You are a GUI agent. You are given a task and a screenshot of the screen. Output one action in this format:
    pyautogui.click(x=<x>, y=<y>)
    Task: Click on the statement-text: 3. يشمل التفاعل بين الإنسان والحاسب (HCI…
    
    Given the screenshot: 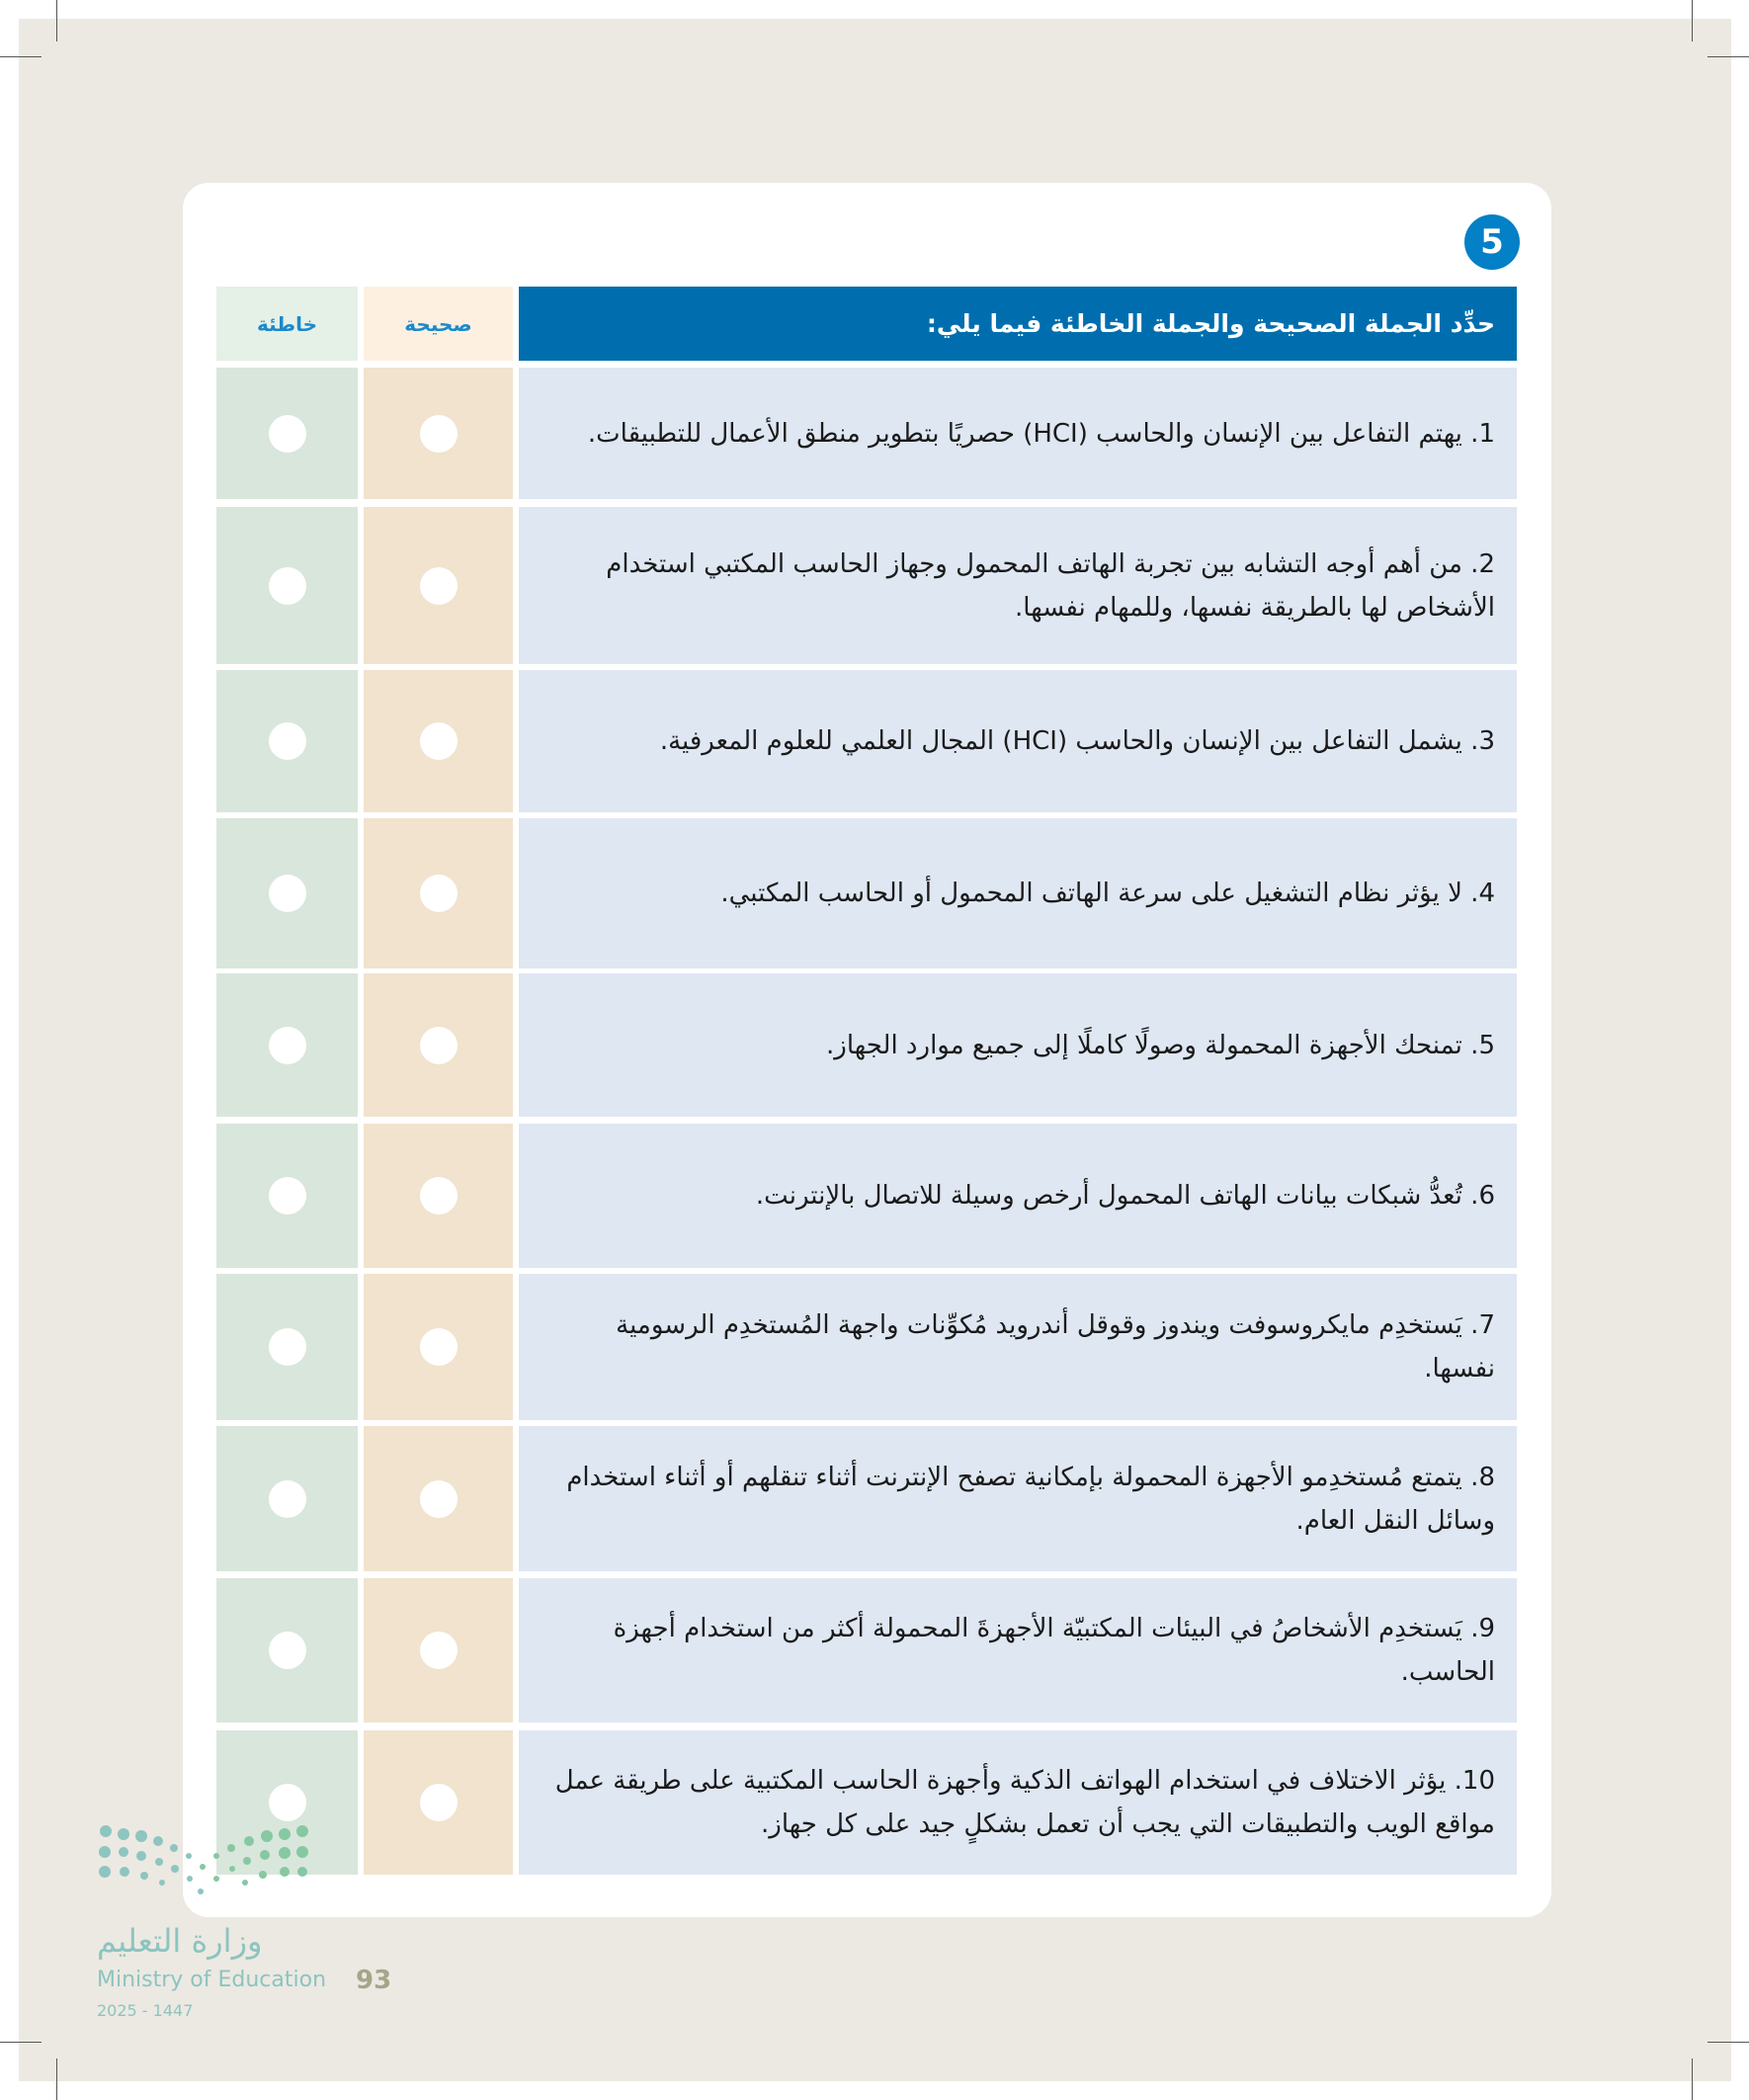 What is the action you would take?
    pyautogui.click(x=1018, y=741)
    